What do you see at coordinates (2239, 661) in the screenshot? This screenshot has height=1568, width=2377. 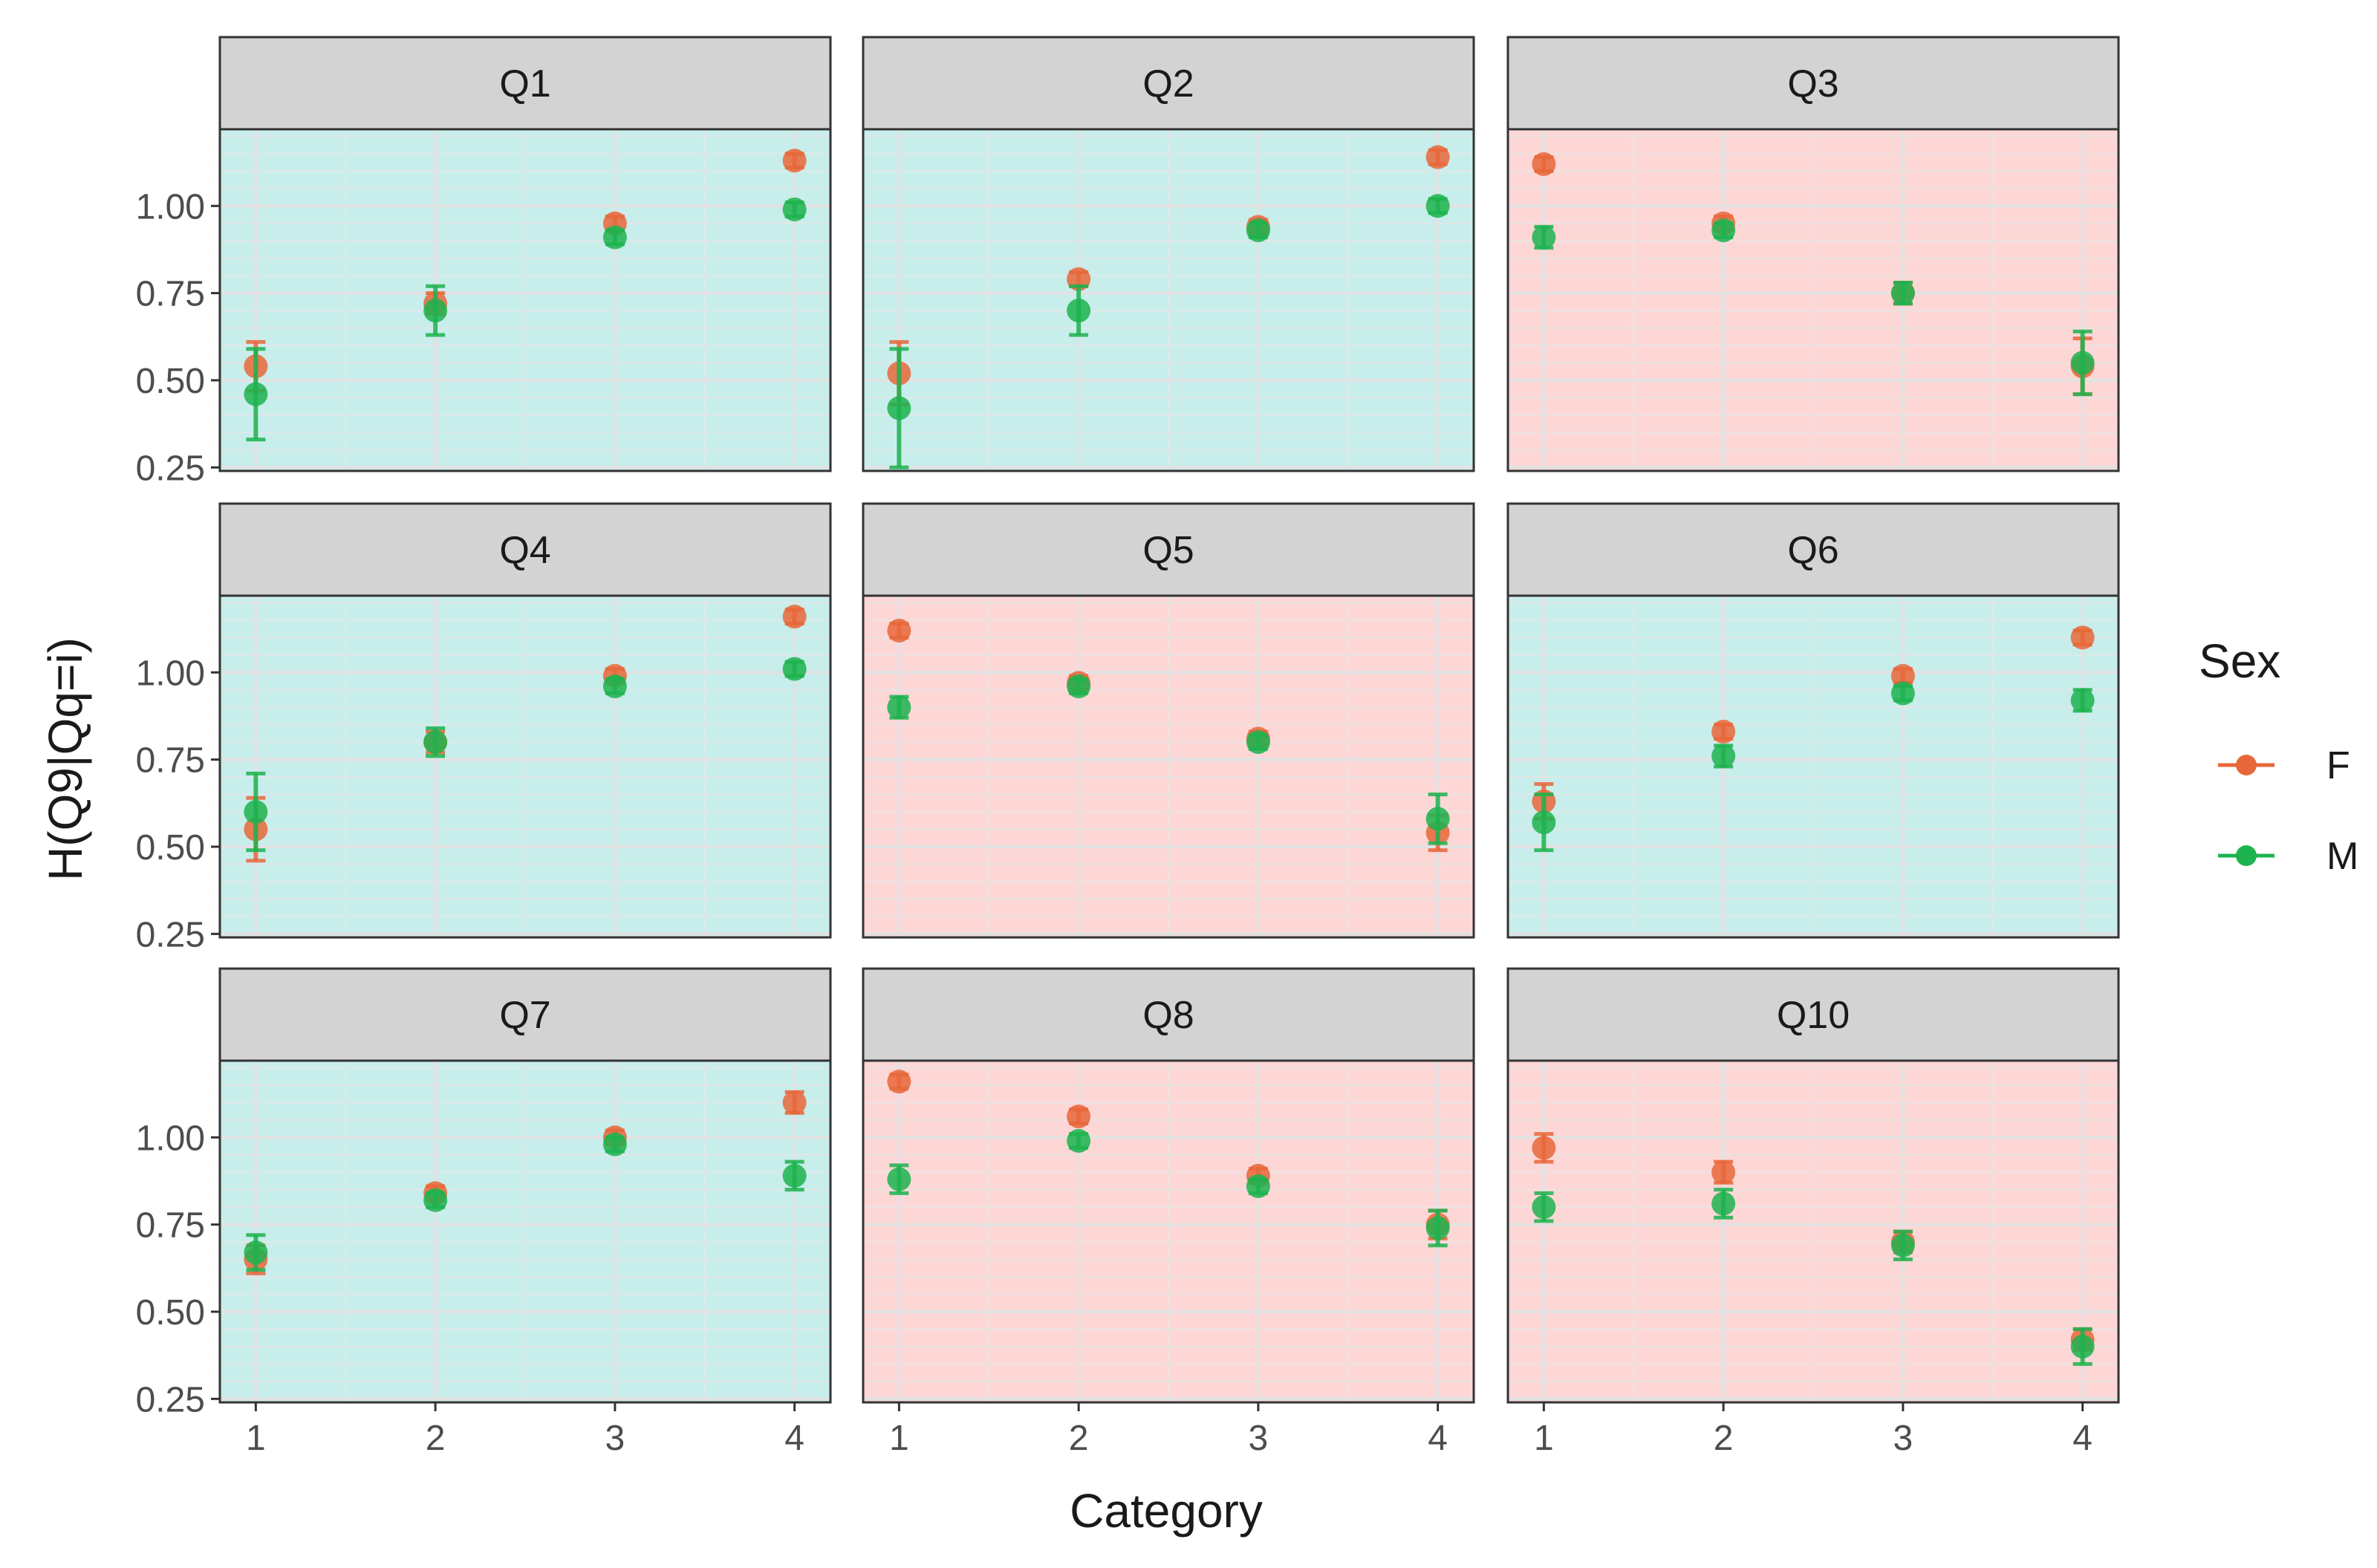 I see `legend-title: Sex` at bounding box center [2239, 661].